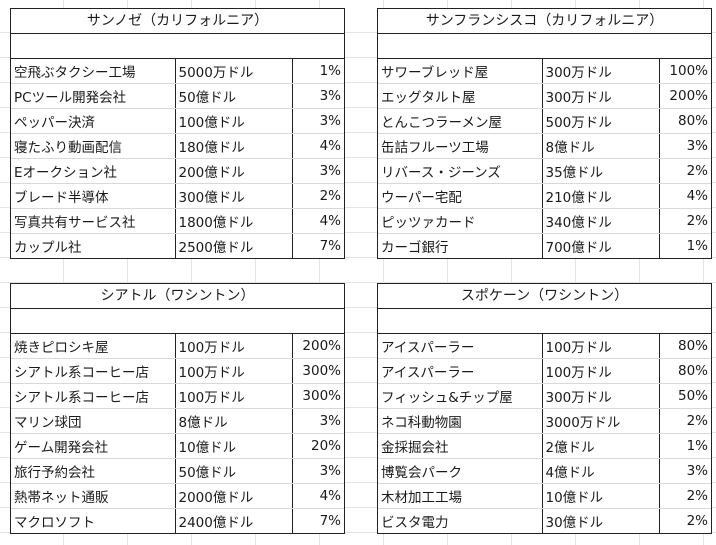 Image resolution: width=716 pixels, height=545 pixels. What do you see at coordinates (601, 121) in the screenshot?
I see `amount-cell: 500万ドル` at bounding box center [601, 121].